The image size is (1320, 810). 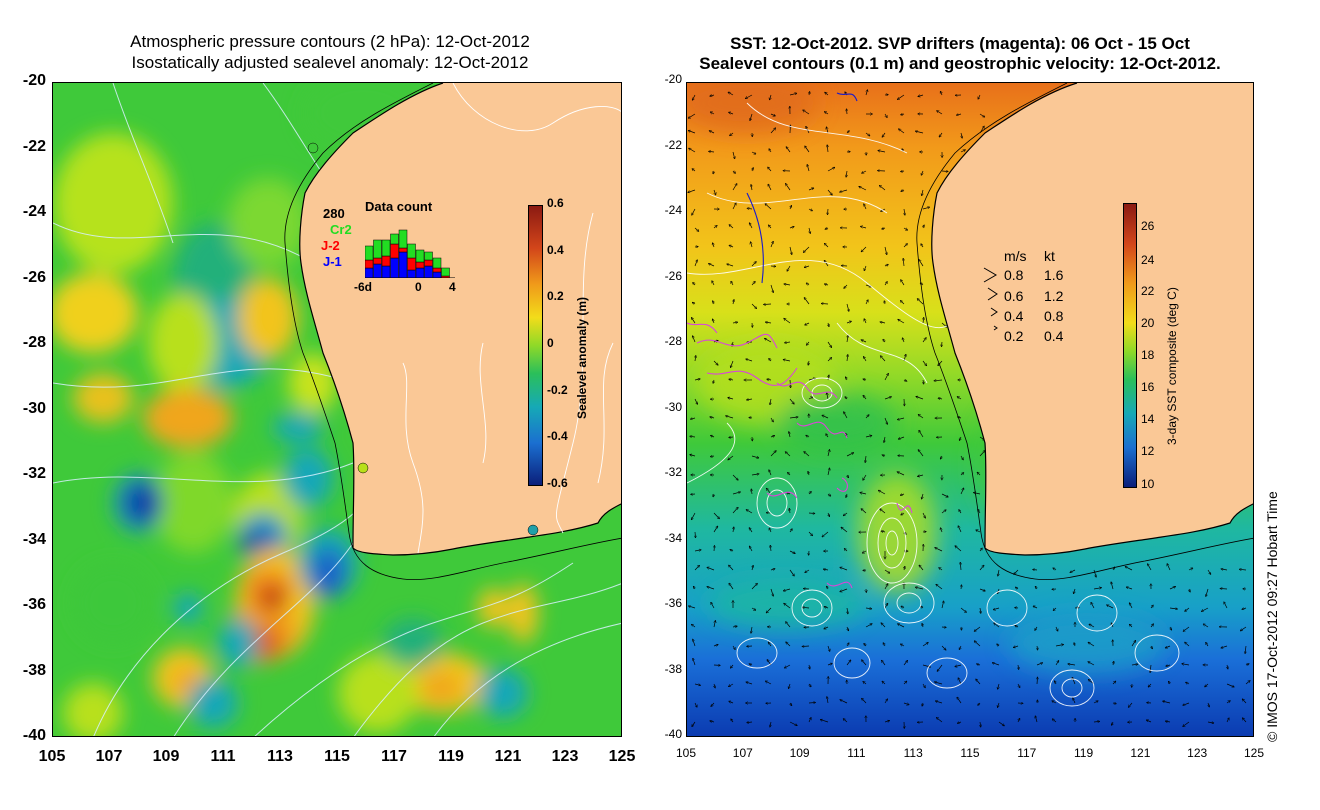 I want to click on sl-tick-4: -0.2, so click(x=557, y=390).